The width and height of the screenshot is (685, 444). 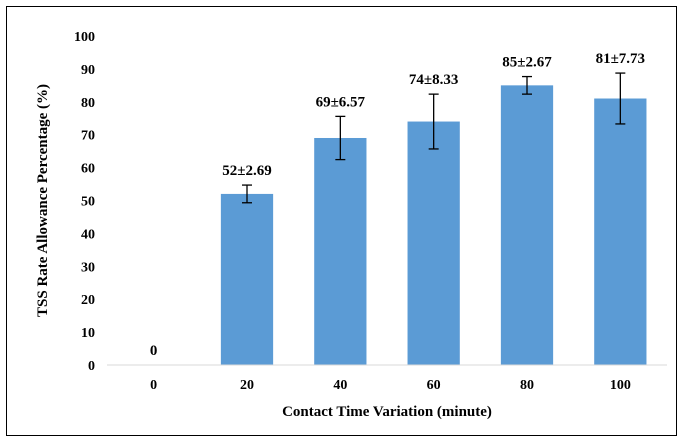 I want to click on data-label-1: 52±2.69, so click(x=246, y=171).